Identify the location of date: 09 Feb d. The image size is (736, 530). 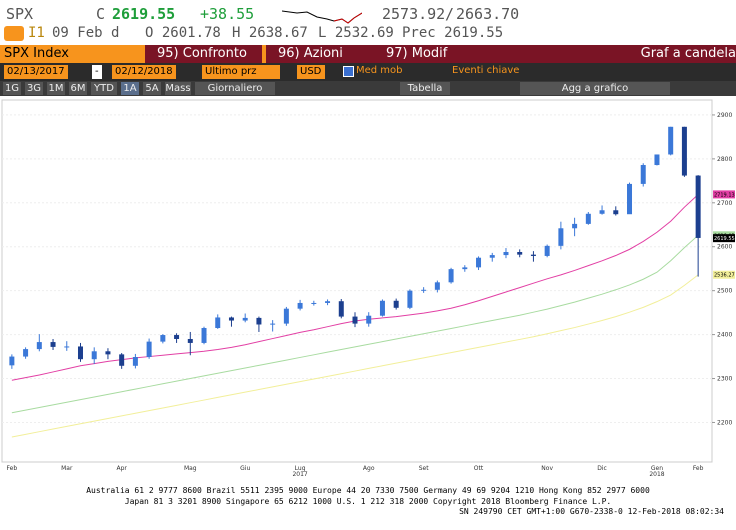
(86, 33).